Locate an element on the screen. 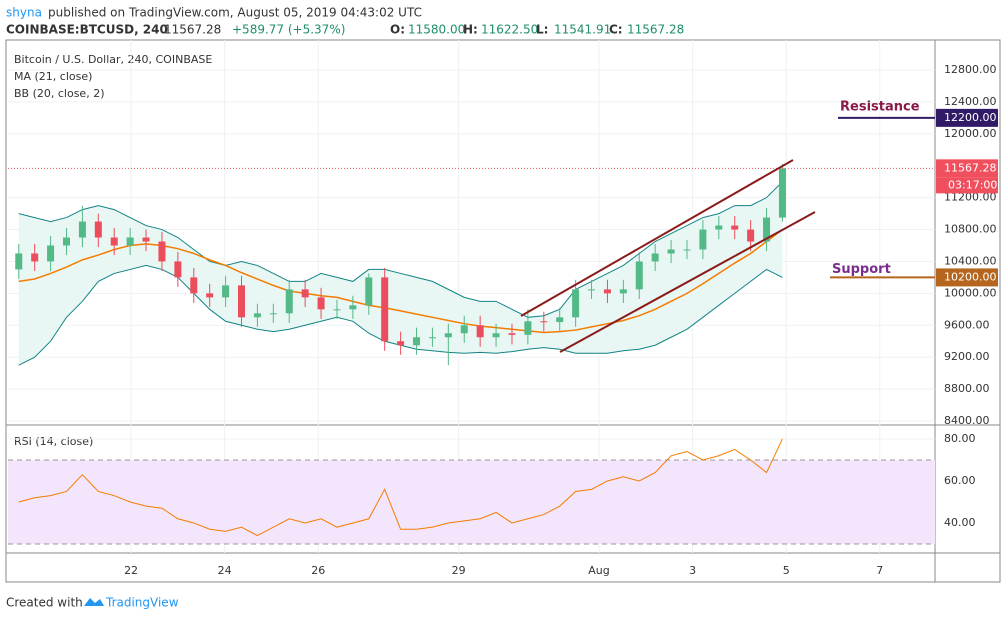 Image resolution: width=1006 pixels, height=624 pixels. last-price-box is located at coordinates (967, 168).